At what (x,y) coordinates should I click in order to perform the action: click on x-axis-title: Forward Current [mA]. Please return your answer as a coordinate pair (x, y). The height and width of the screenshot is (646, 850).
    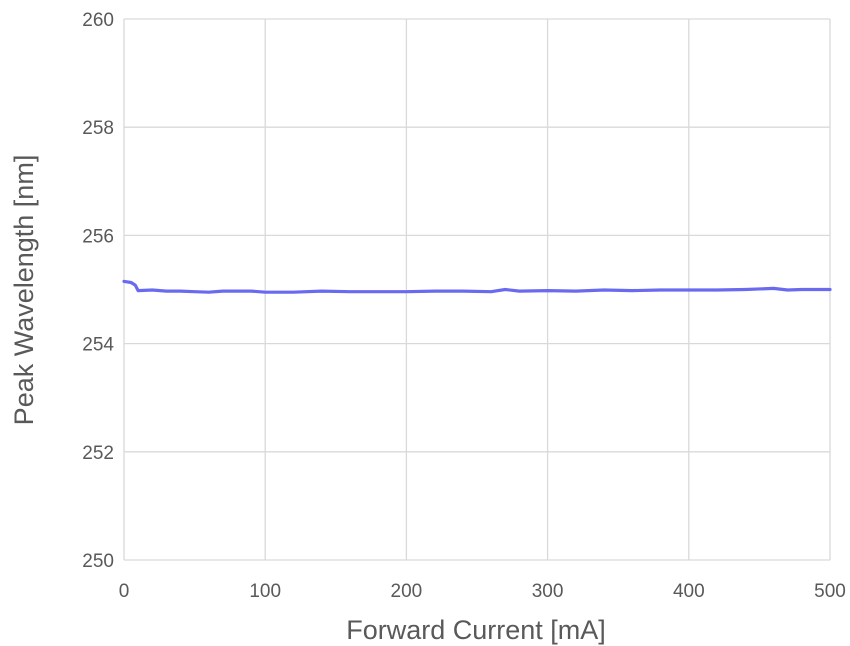
    Looking at the image, I should click on (476, 630).